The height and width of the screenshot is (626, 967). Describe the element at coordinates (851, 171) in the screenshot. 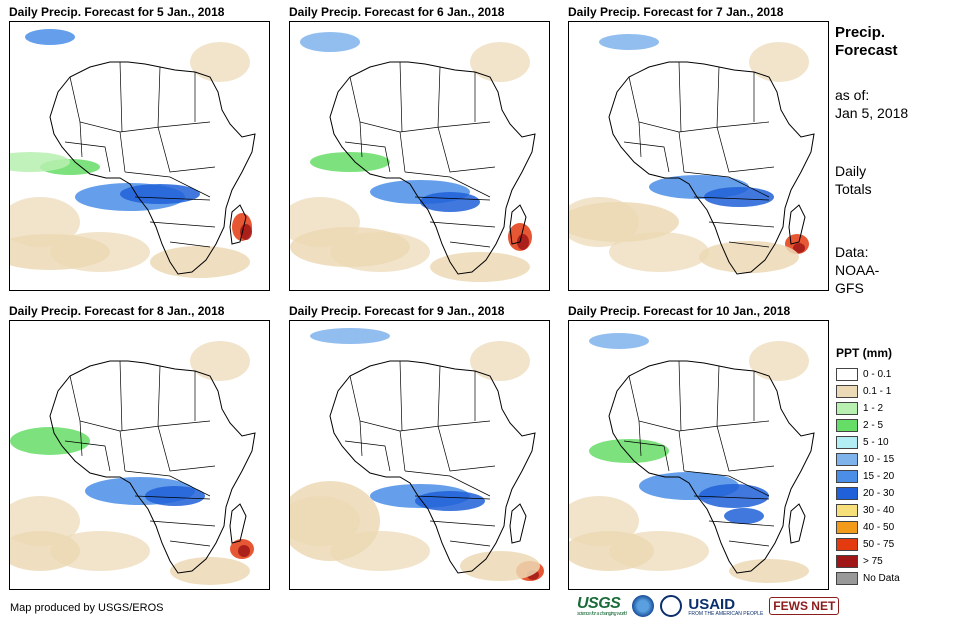

I see `daily-totals-line1: Daily` at that location.